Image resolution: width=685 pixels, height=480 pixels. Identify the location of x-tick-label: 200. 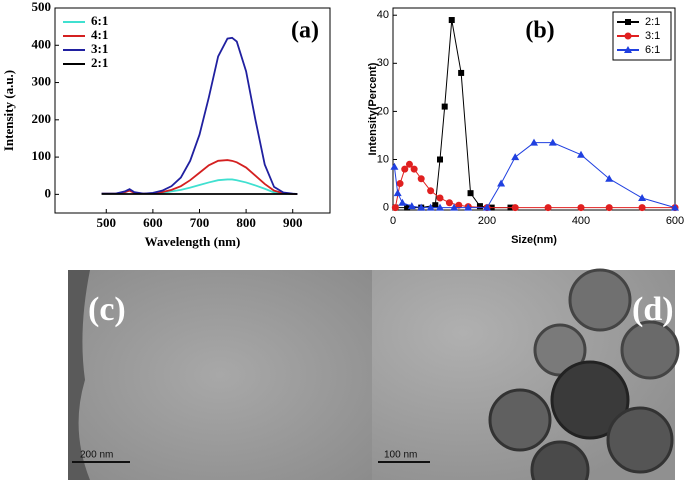
(487, 221).